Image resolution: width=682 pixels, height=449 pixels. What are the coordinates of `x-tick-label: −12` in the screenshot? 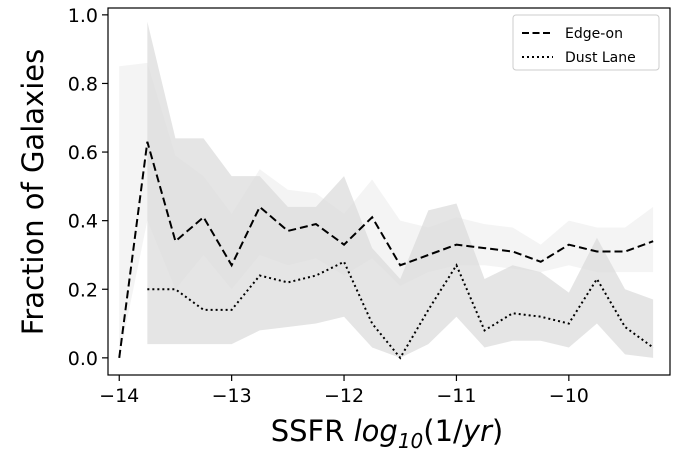 It's located at (344, 396).